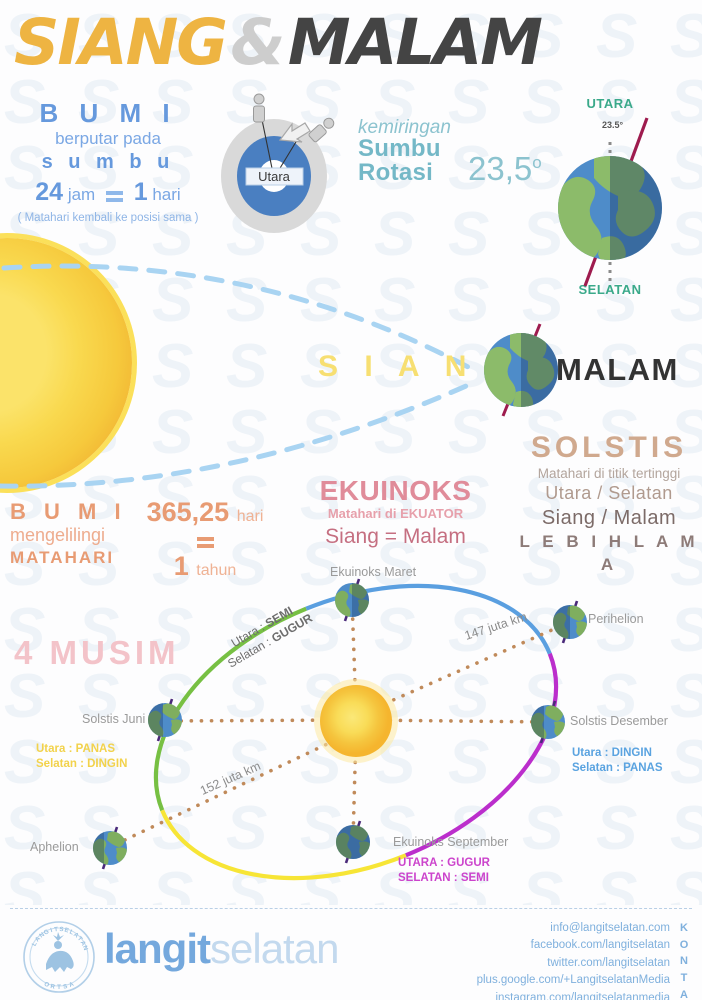  What do you see at coordinates (582, 995) in the screenshot?
I see `contact-instagram: instagram.com/langitselatanmedia` at bounding box center [582, 995].